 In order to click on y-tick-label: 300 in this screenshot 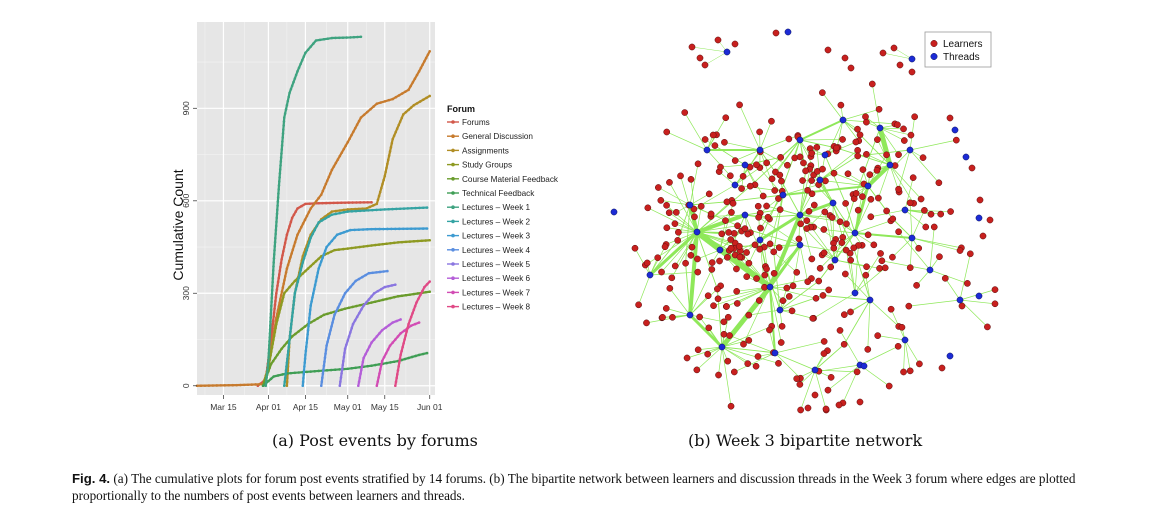, I will do `click(186, 293)`.